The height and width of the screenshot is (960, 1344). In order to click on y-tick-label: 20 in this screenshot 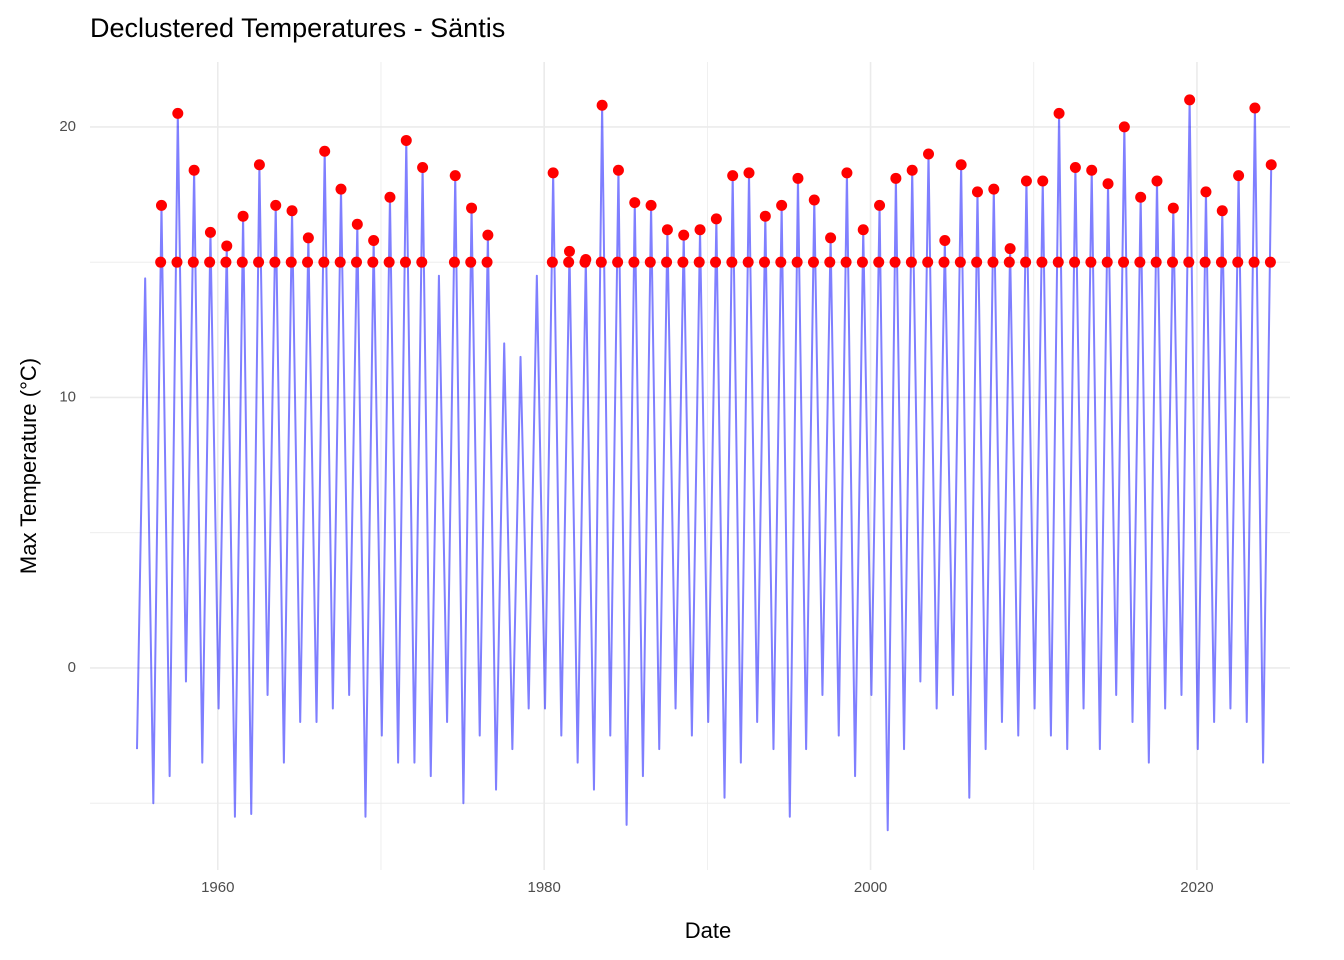, I will do `click(67, 126)`.